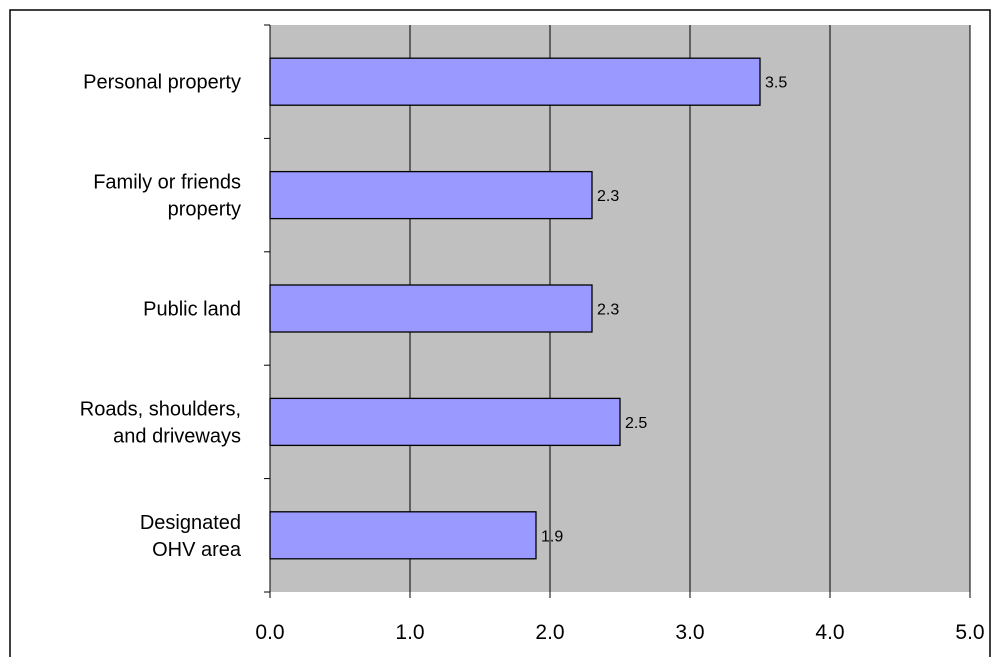 This screenshot has height=657, width=995. I want to click on x-tick-label: 0.0, so click(269, 632).